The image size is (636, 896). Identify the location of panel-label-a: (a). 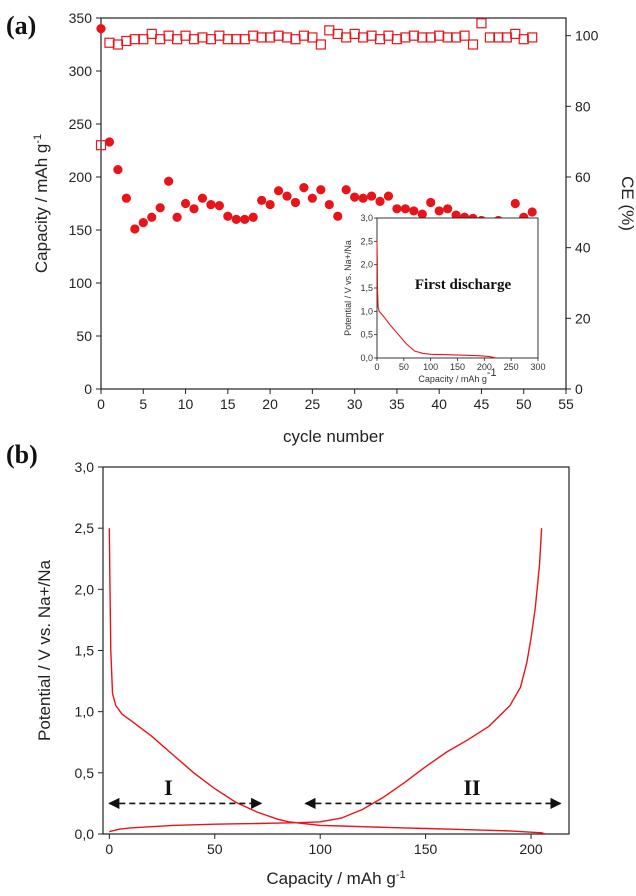
(21, 25).